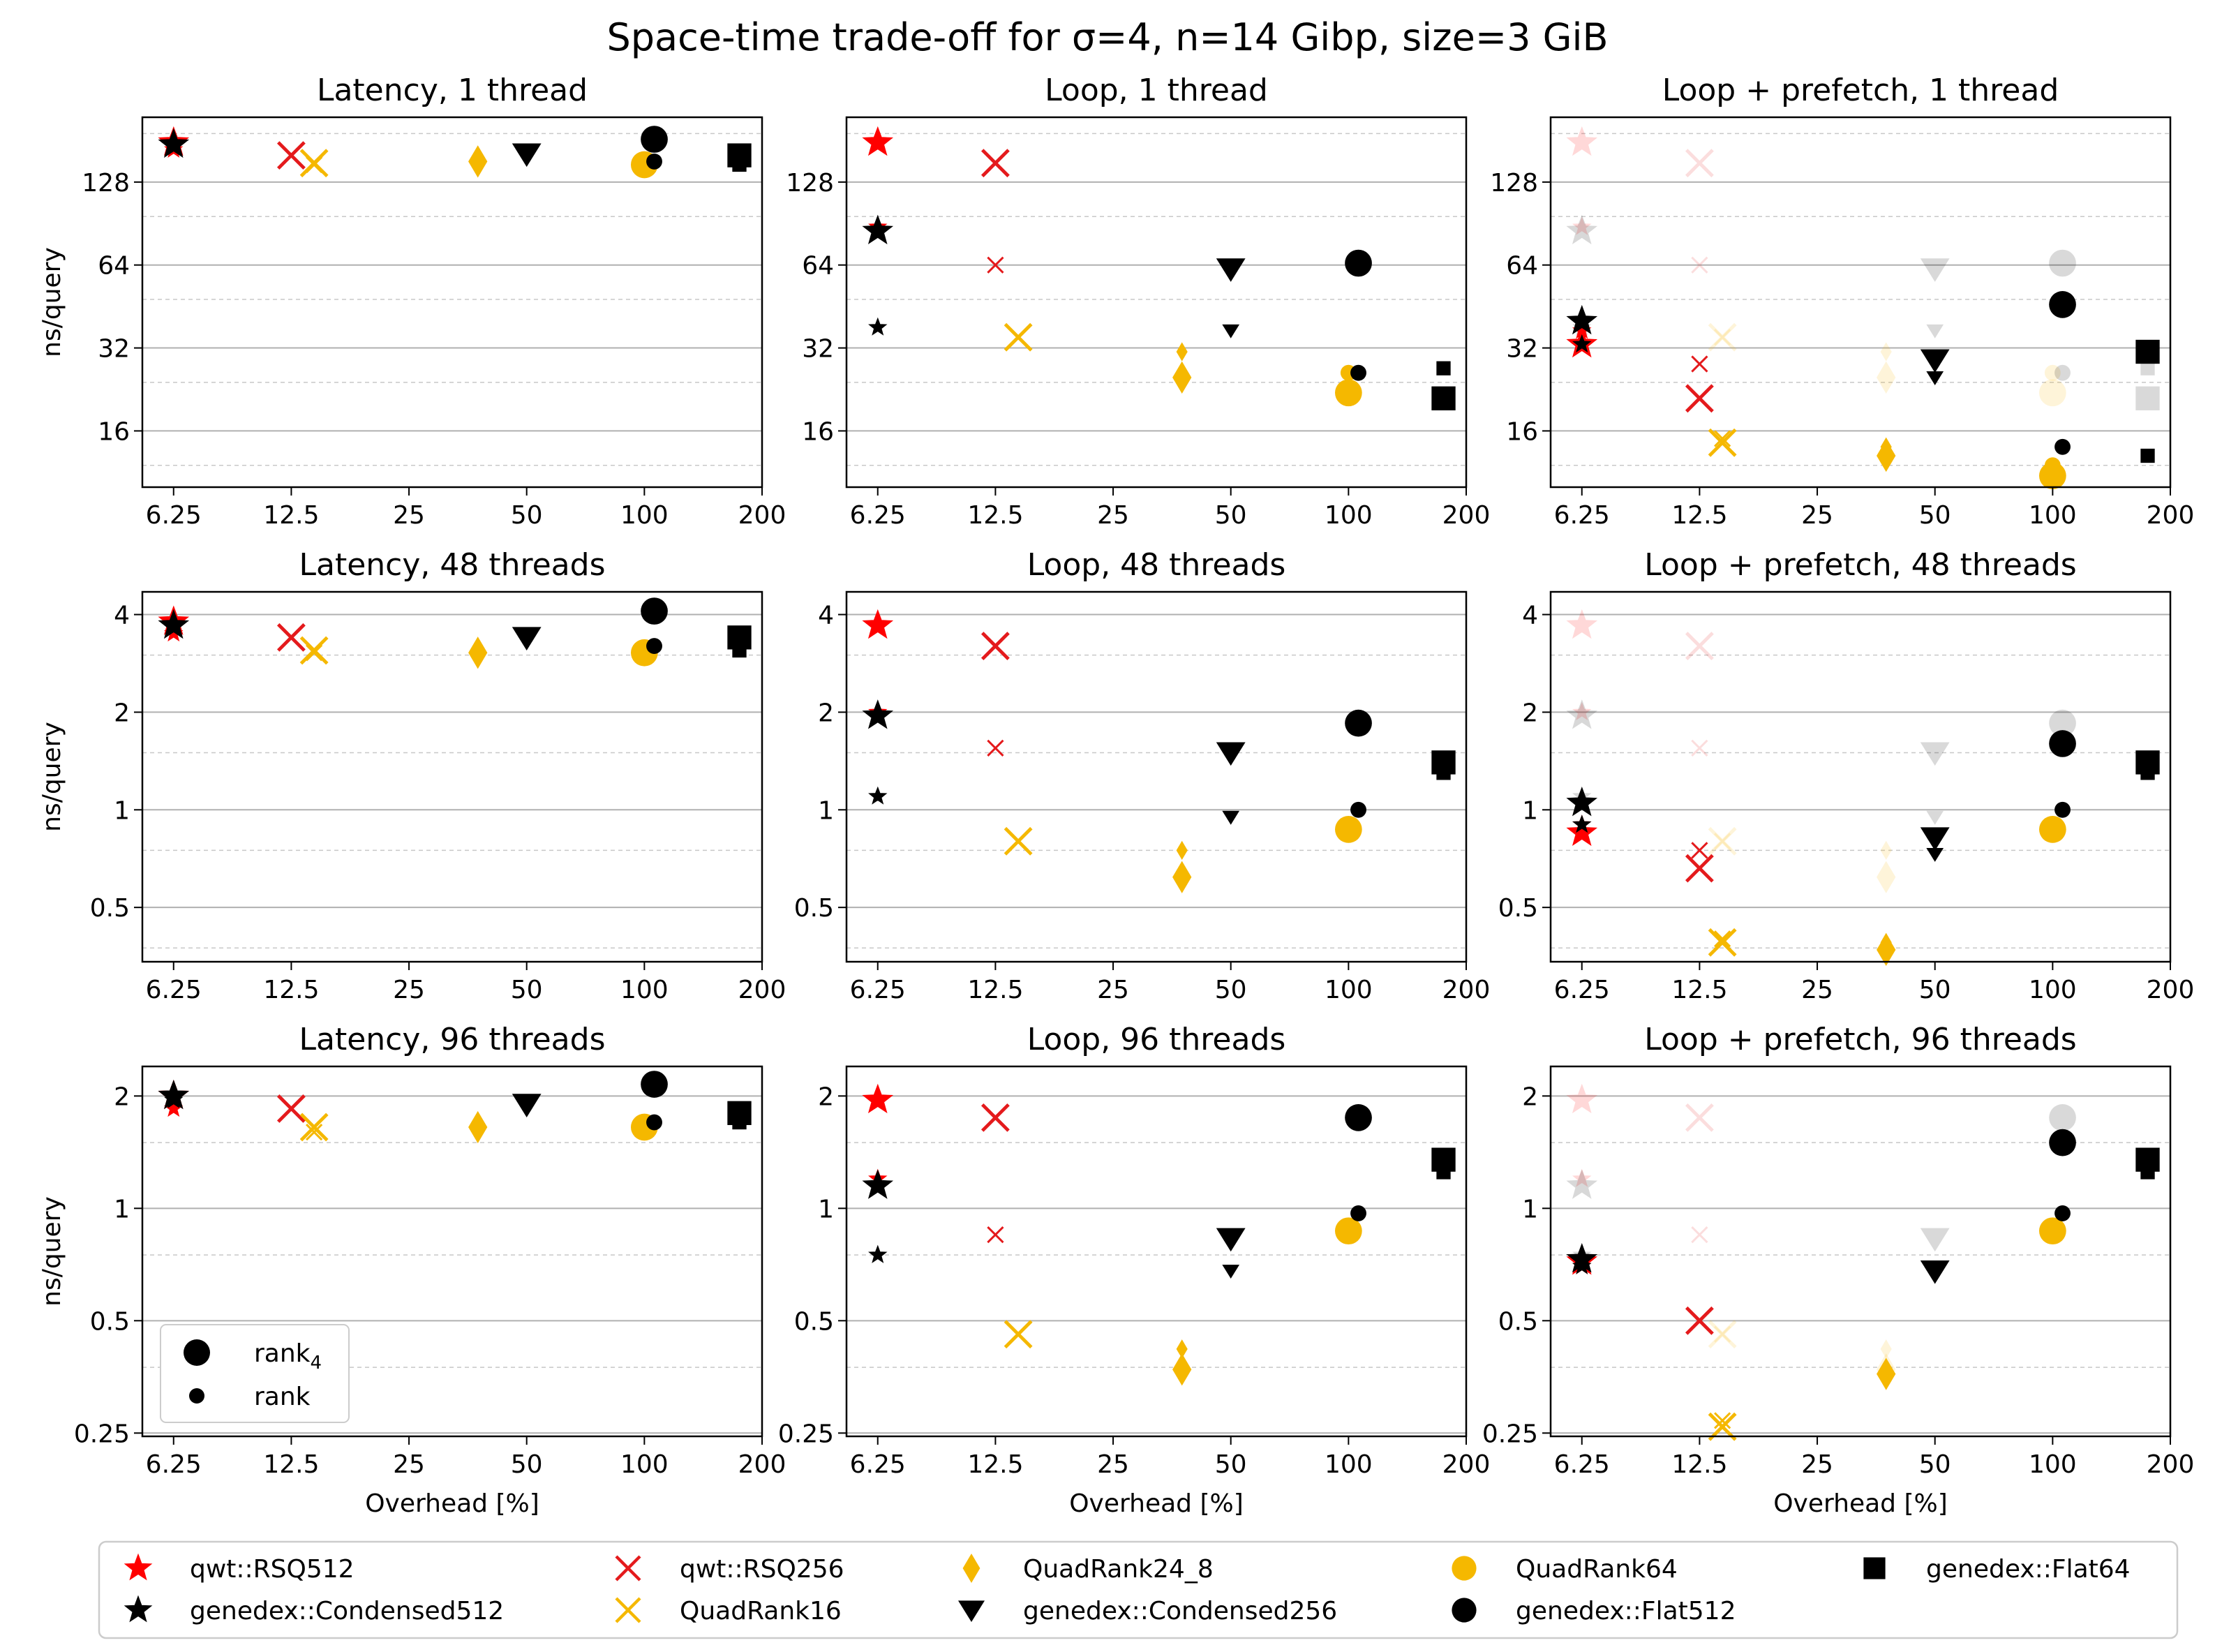 The image size is (2215, 1652). What do you see at coordinates (762, 1570) in the screenshot?
I see `legend-label: qwt::RSQ256` at bounding box center [762, 1570].